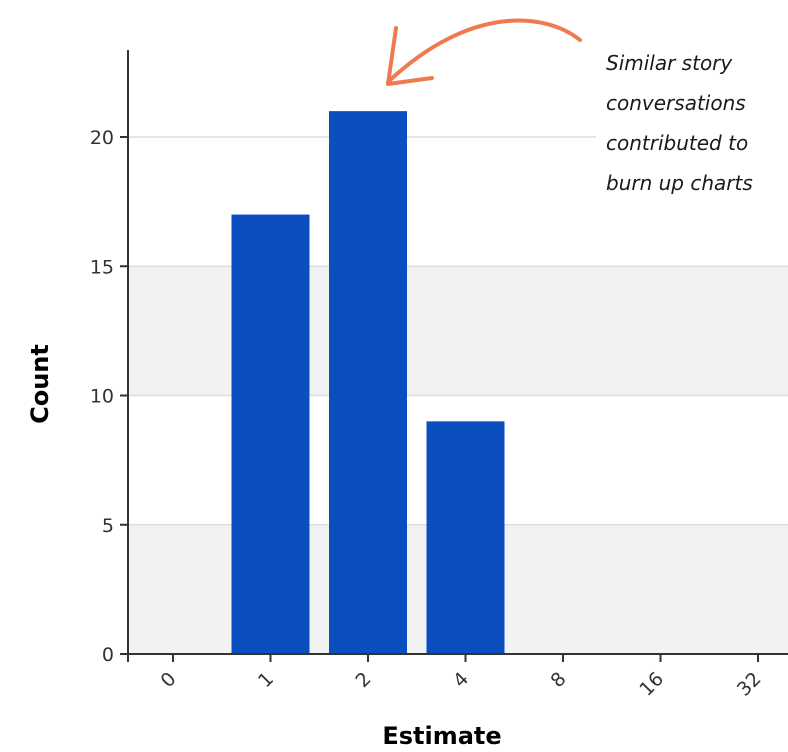  I want to click on x-tick-label: 4, so click(461, 680).